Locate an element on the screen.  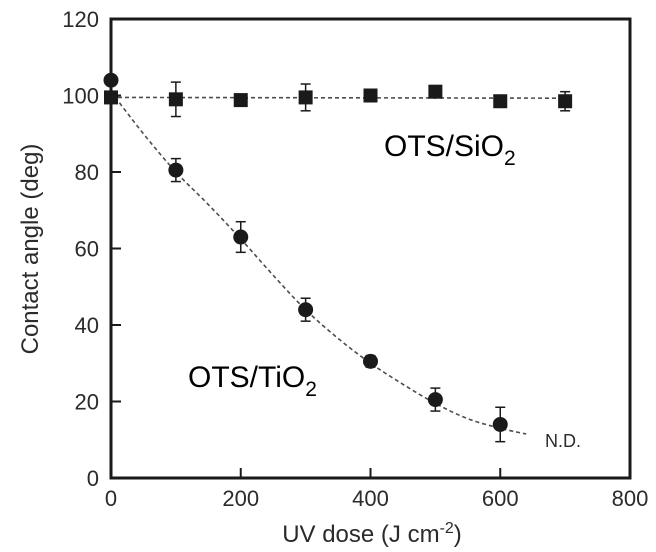
x-tick-label: 800 is located at coordinates (630, 498).